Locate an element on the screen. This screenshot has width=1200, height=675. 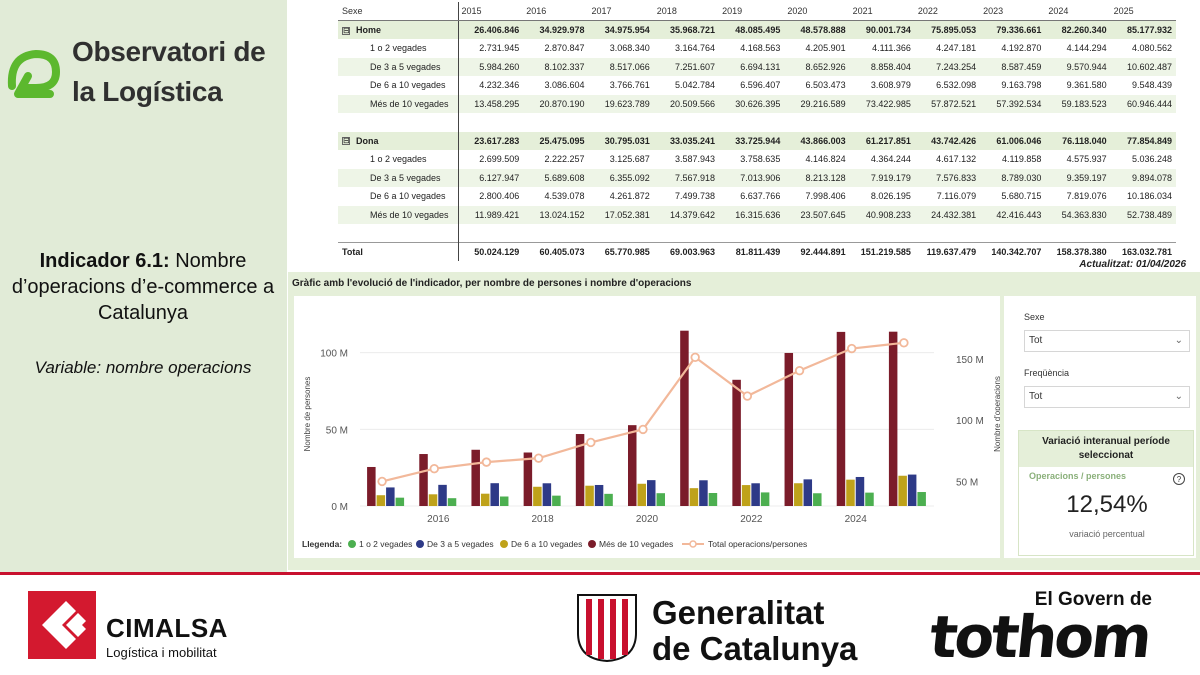
table-cell: 4.575.937 is located at coordinates (1086, 159).